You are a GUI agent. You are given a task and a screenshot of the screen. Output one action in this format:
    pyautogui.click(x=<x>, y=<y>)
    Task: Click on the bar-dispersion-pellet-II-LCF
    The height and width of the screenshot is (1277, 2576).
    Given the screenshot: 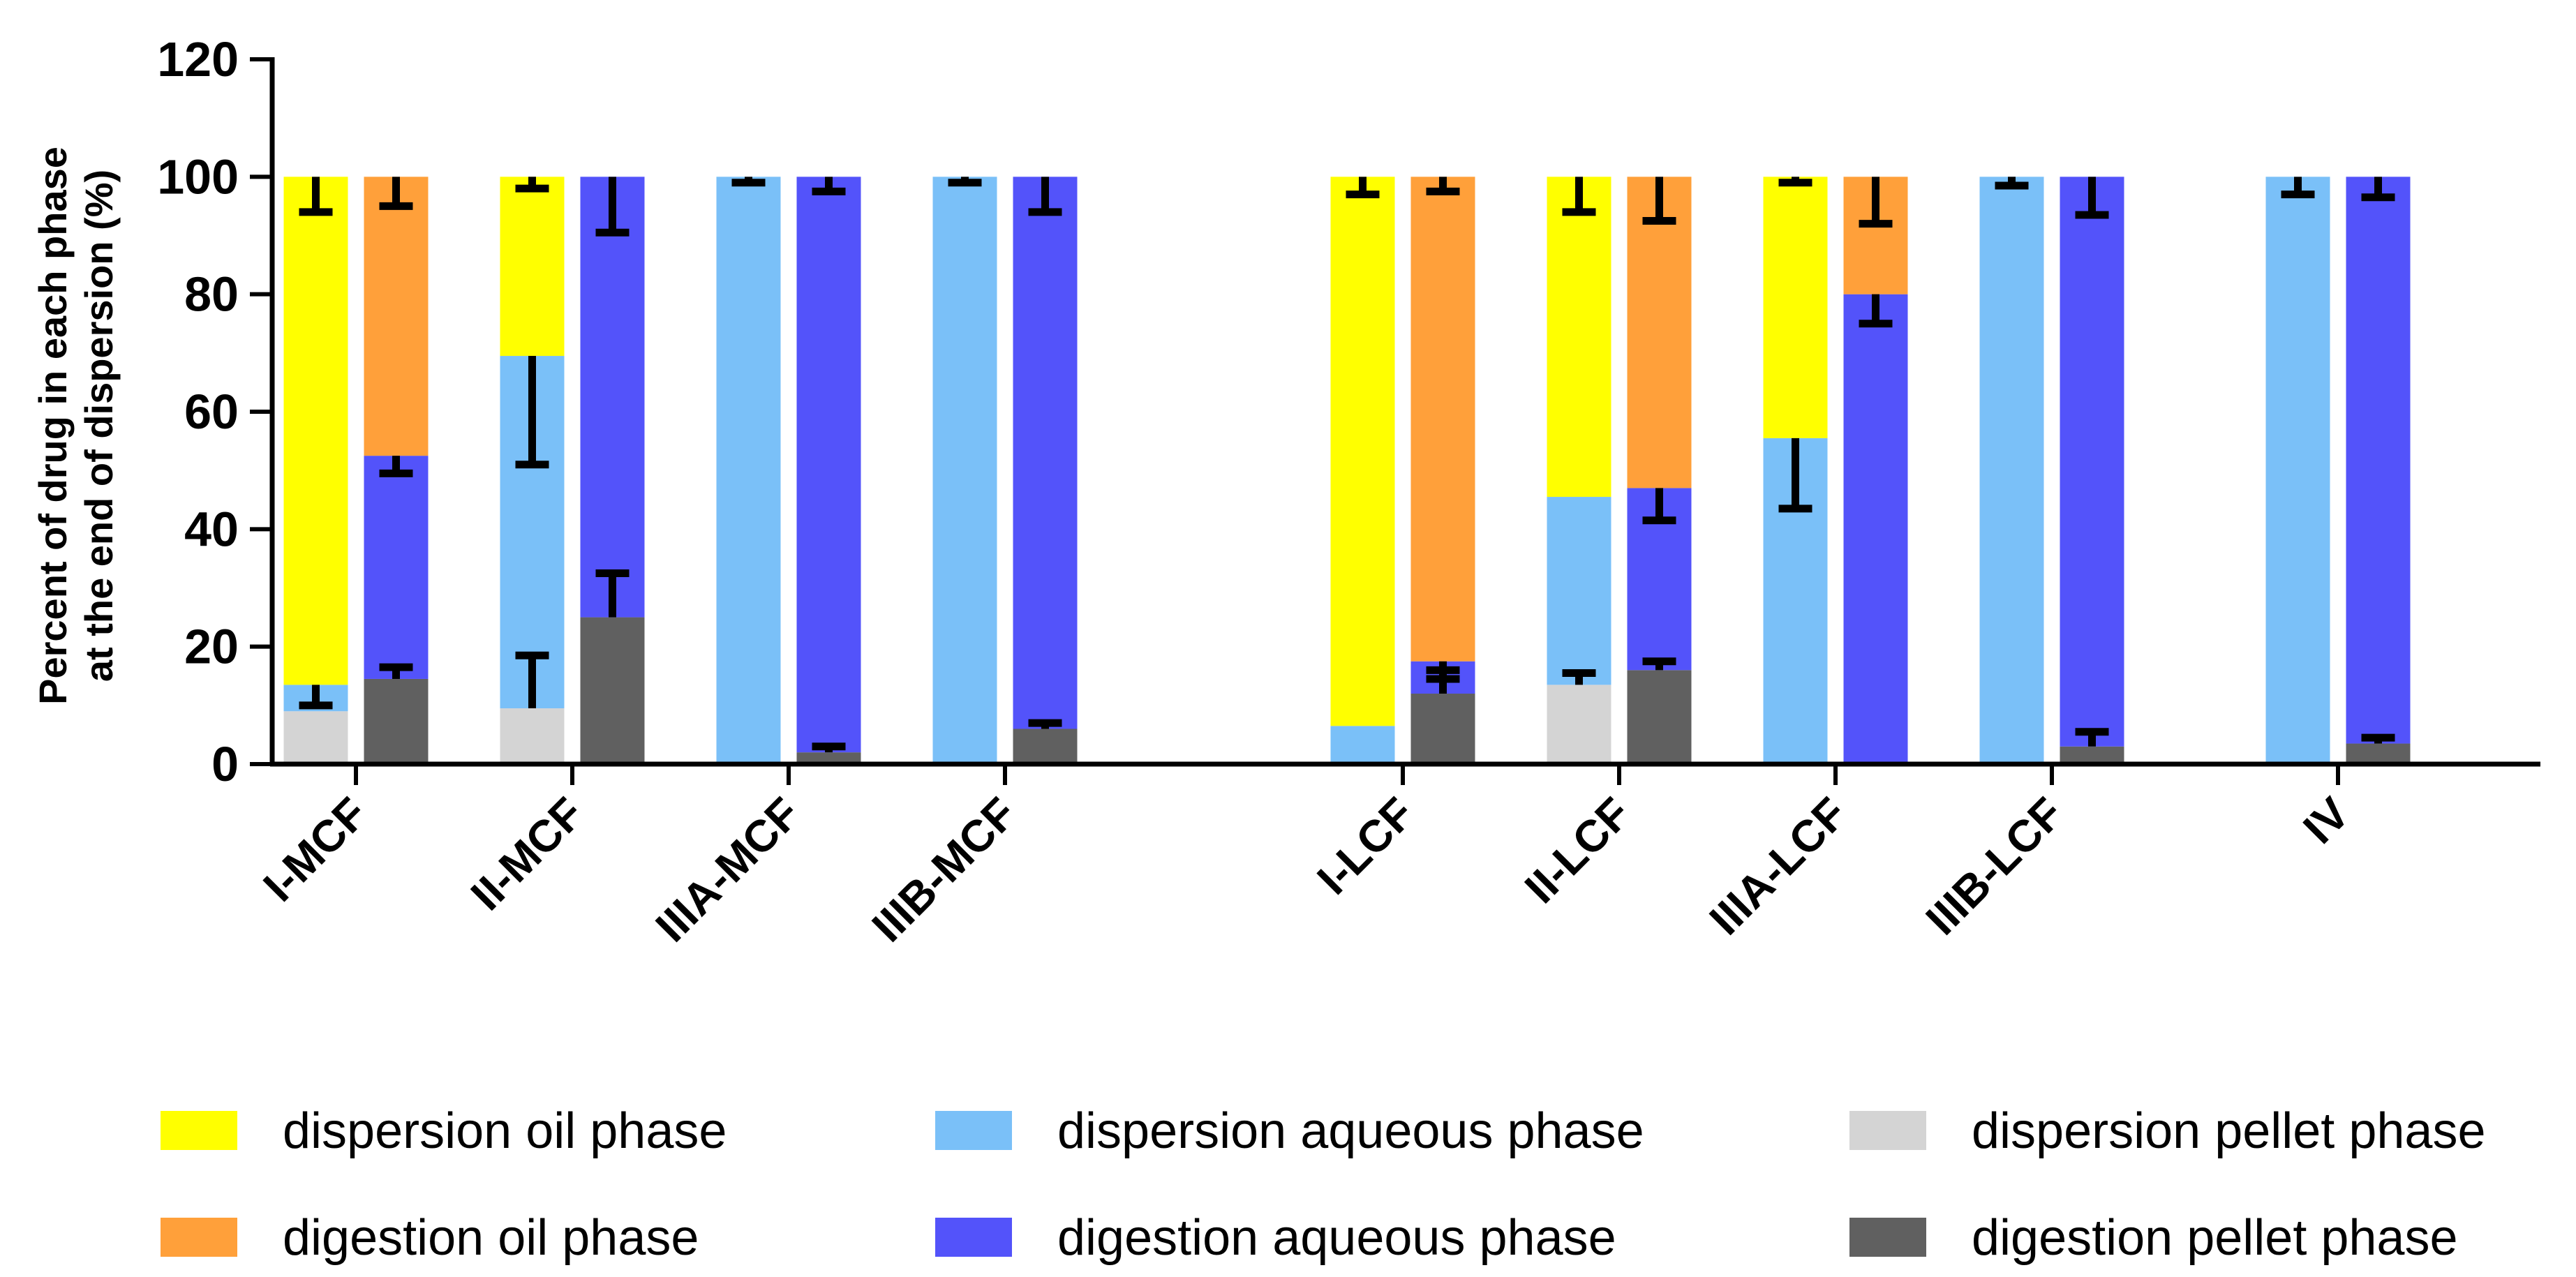 What is the action you would take?
    pyautogui.click(x=1579, y=724)
    